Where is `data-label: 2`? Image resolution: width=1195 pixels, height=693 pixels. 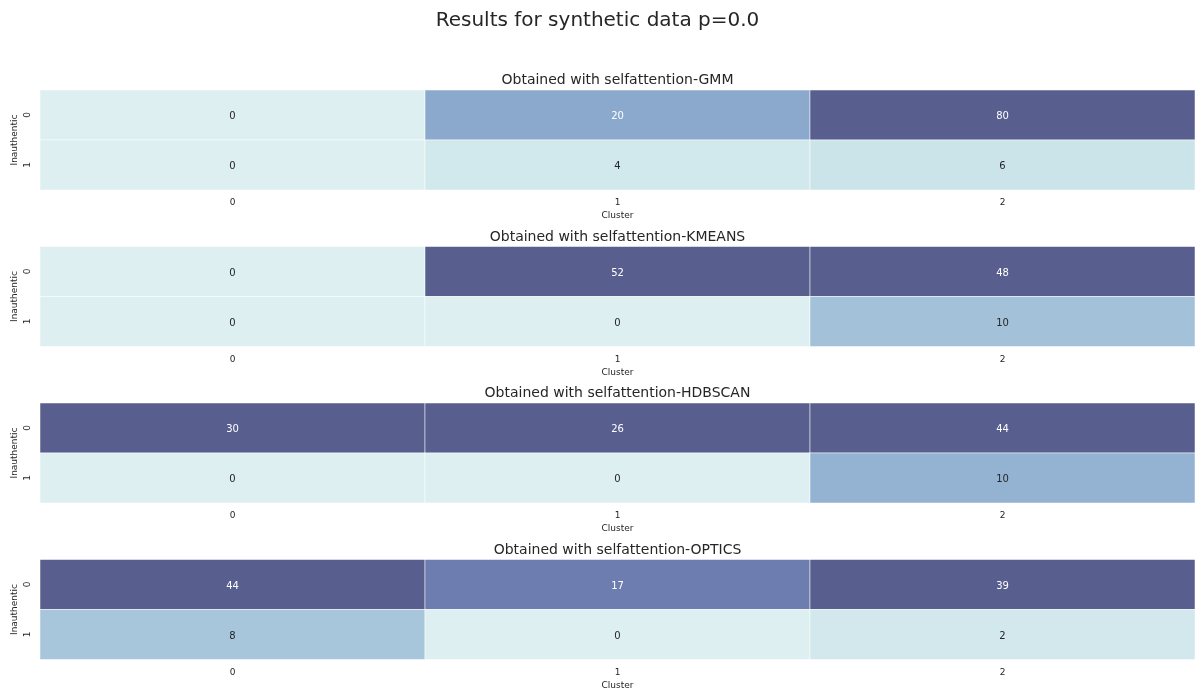
data-label: 2 is located at coordinates (1002, 635).